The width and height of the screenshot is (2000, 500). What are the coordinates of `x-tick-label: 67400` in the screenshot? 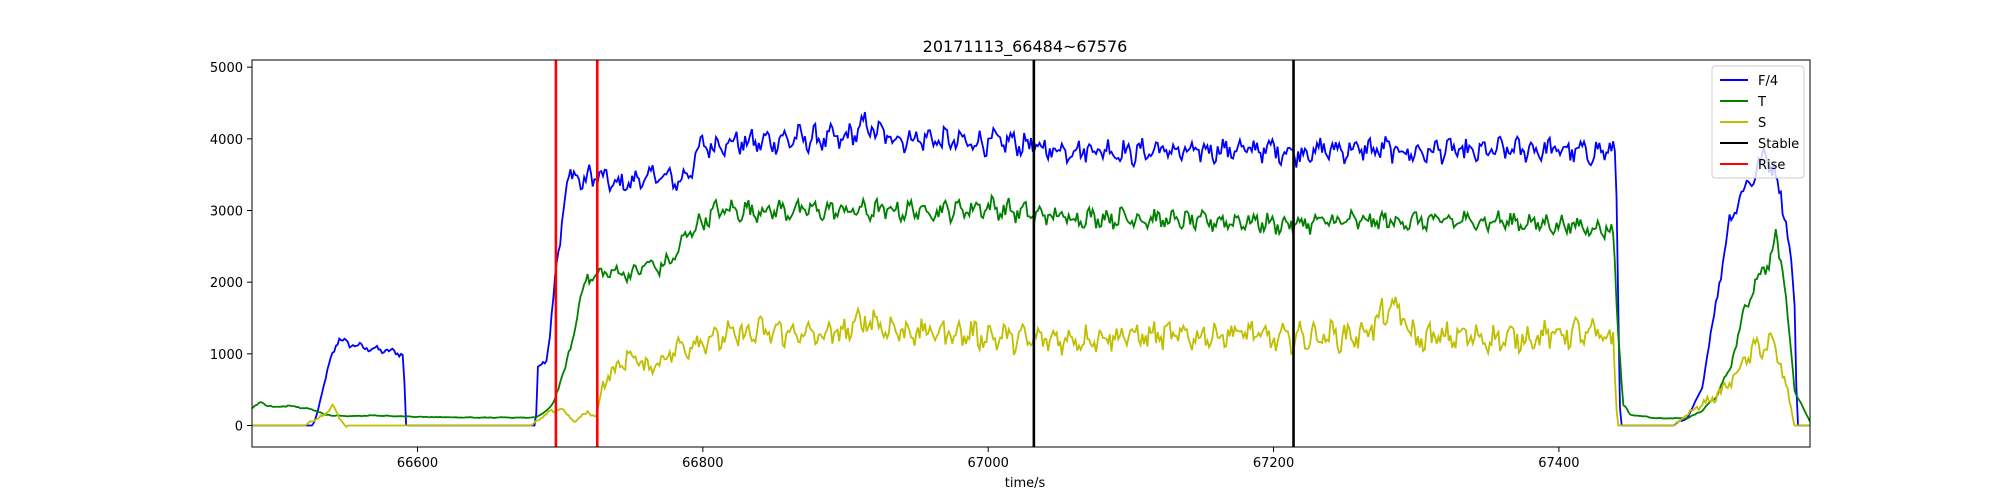 It's located at (1558, 463).